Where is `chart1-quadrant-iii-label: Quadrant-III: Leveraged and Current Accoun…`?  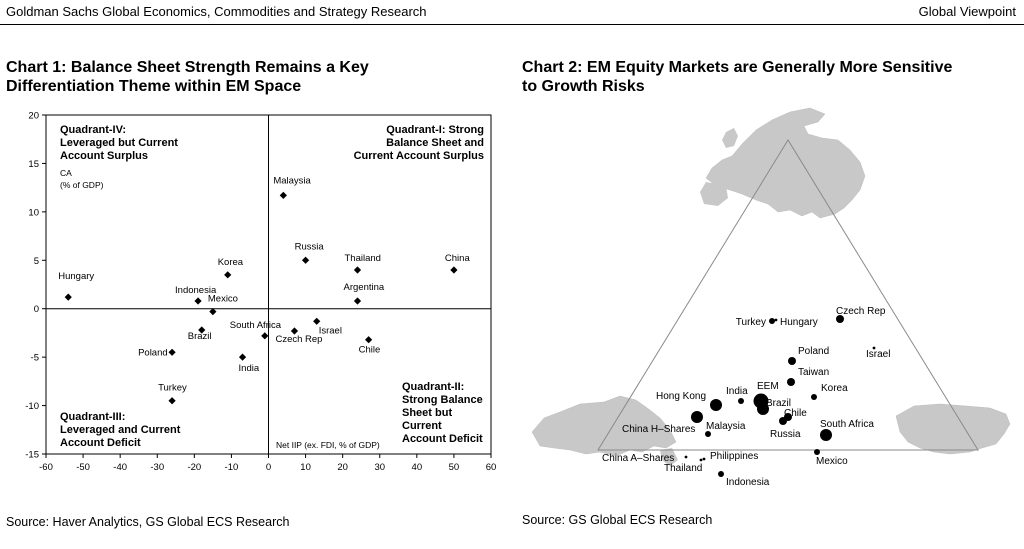
chart1-quadrant-iii-label: Quadrant-III: Leveraged and Current Accoun… is located at coordinates (120, 430).